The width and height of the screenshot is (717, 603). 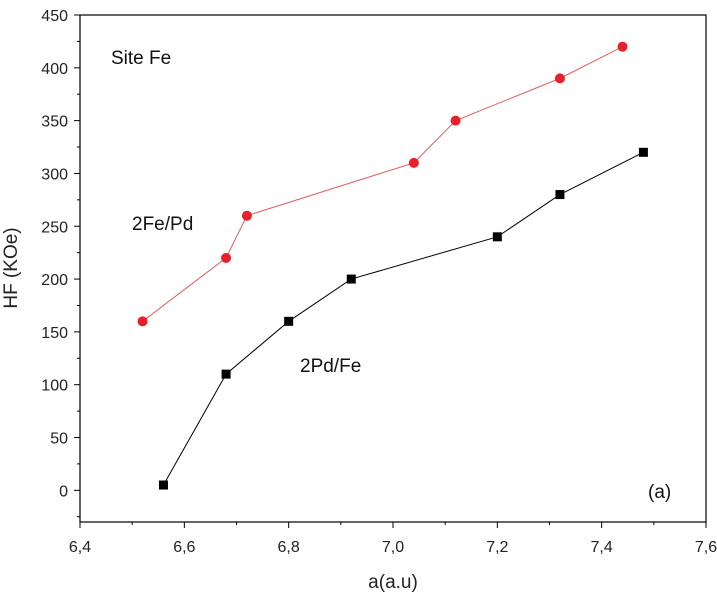 I want to click on x-tick-label: 7,0, so click(x=393, y=547).